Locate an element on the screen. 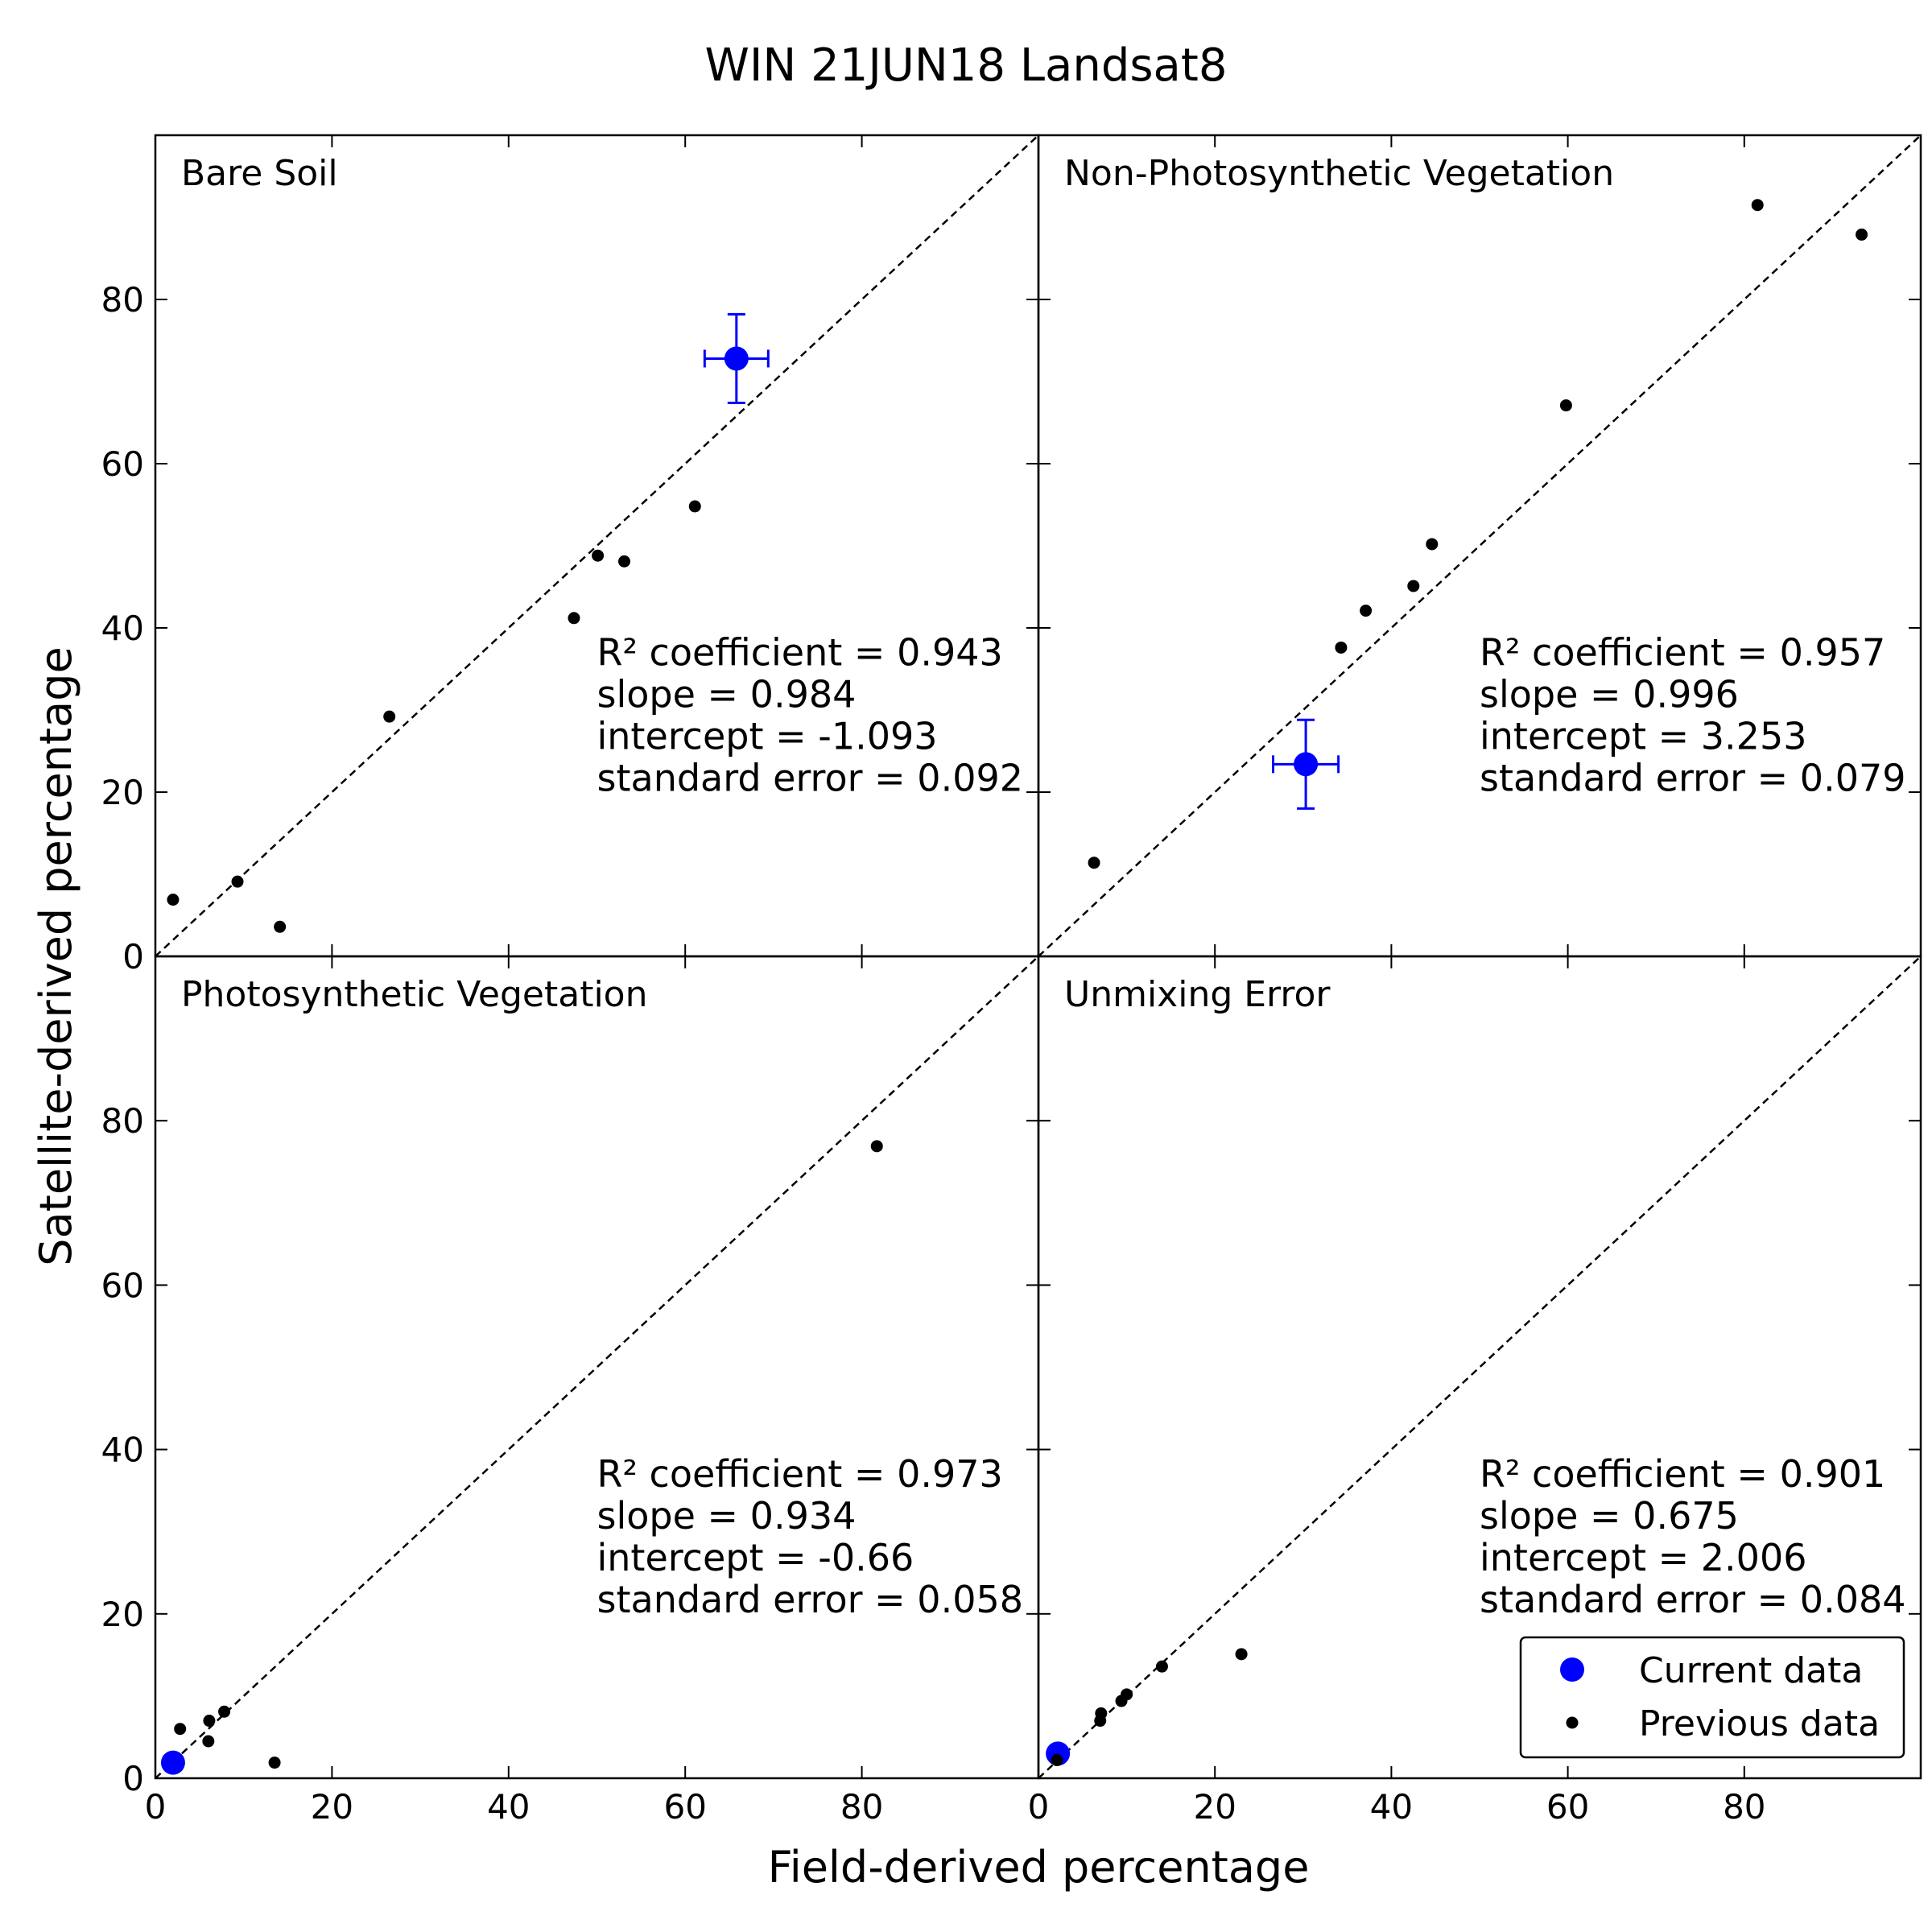 This screenshot has height=1932, width=1932. stats-annotation: slope = 0.934 is located at coordinates (727, 1516).